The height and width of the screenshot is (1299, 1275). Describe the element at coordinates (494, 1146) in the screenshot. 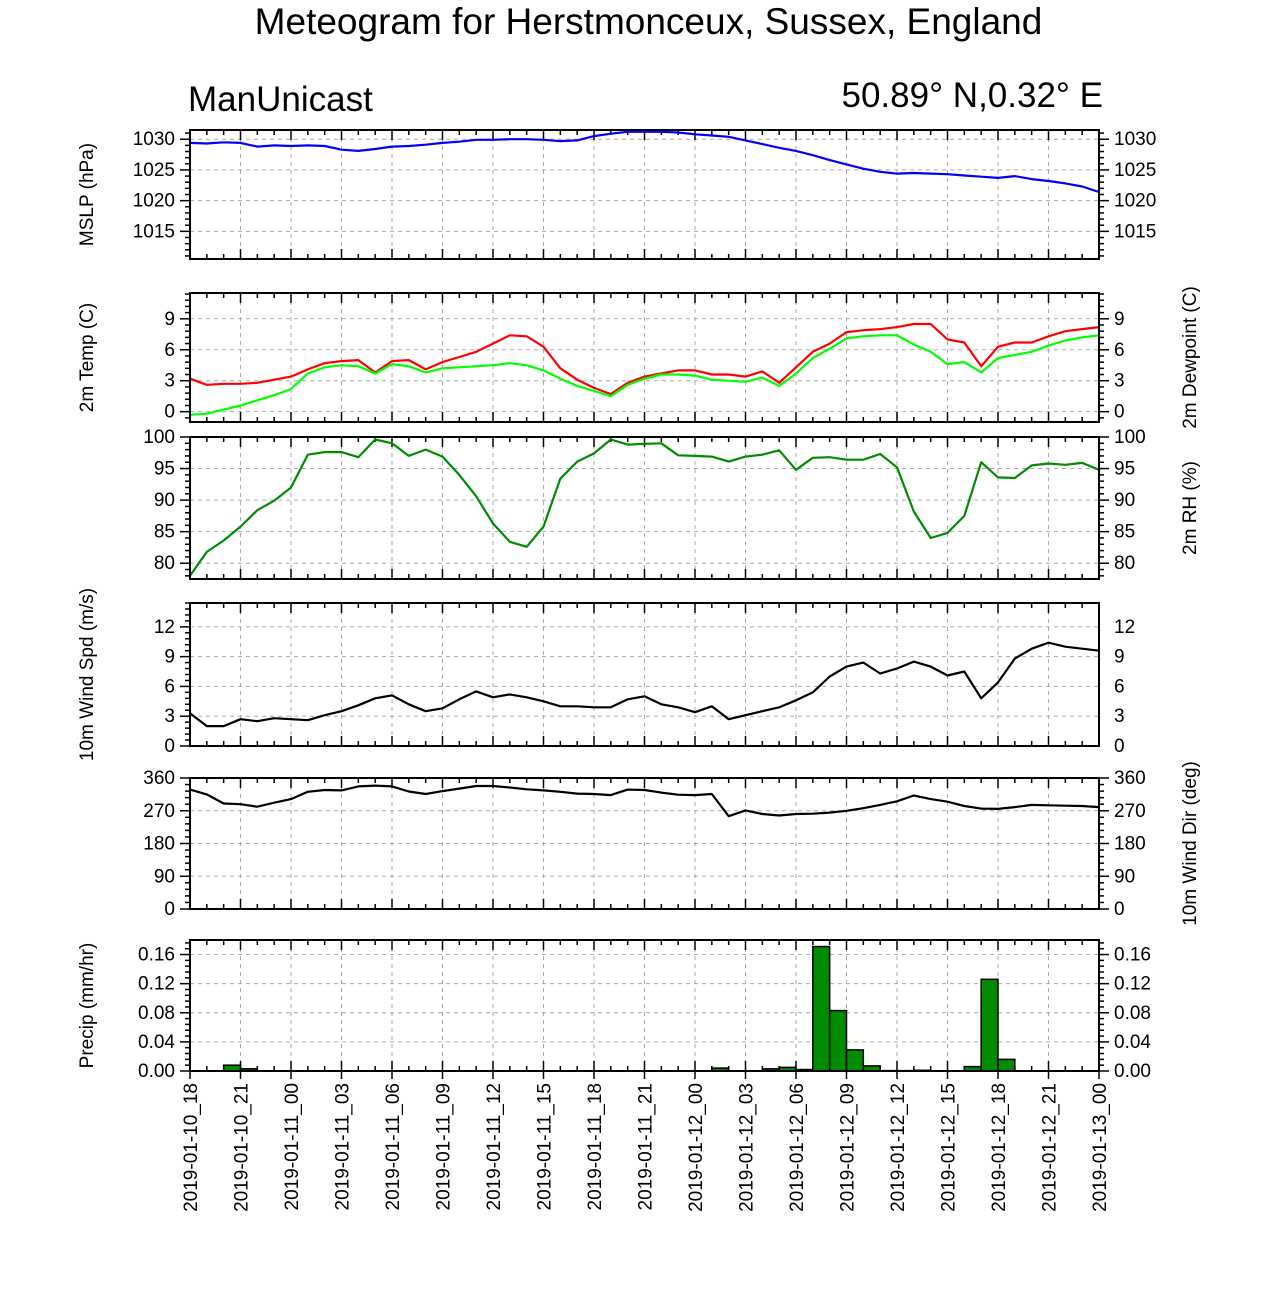

I see `x-tick-label: 2019-01-11_12` at that location.